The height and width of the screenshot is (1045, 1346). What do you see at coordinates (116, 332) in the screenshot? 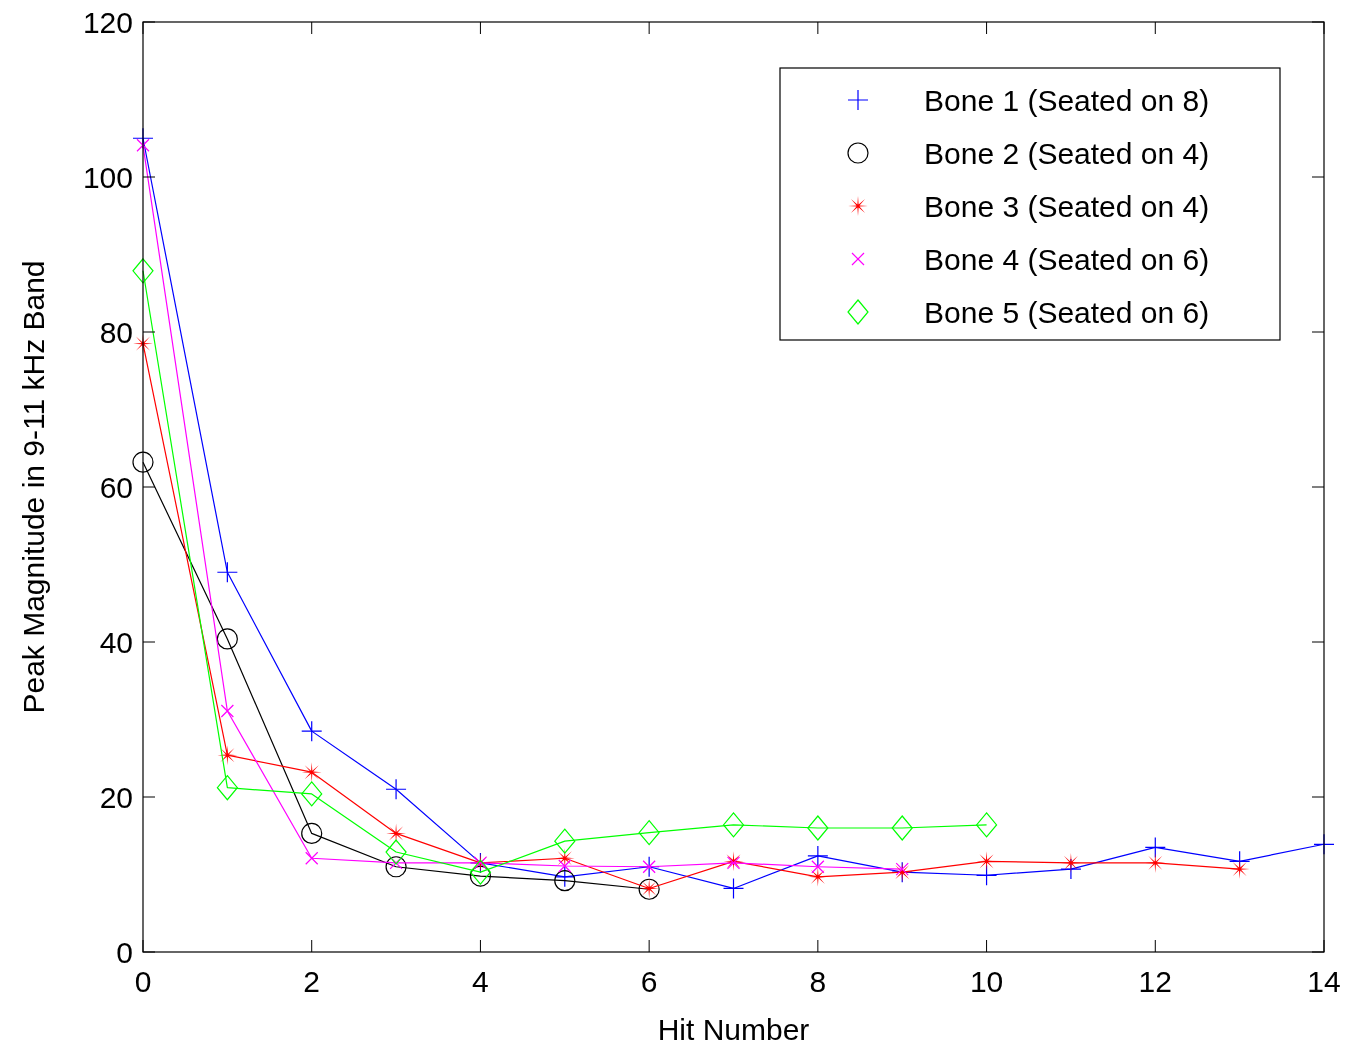
I see `y-tick-label: 80` at bounding box center [116, 332].